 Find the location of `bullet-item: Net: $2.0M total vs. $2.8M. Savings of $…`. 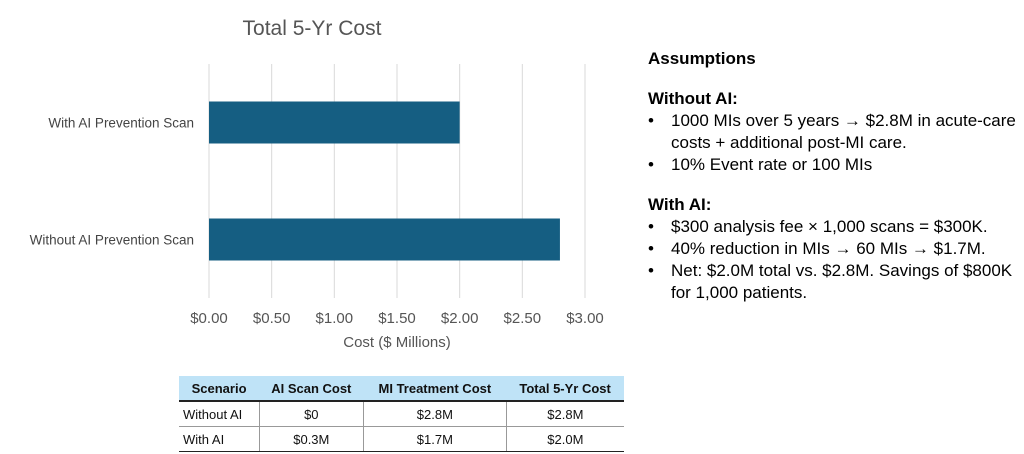

bullet-item: Net: $2.0M total vs. $2.8M. Savings of $… is located at coordinates (833, 282).